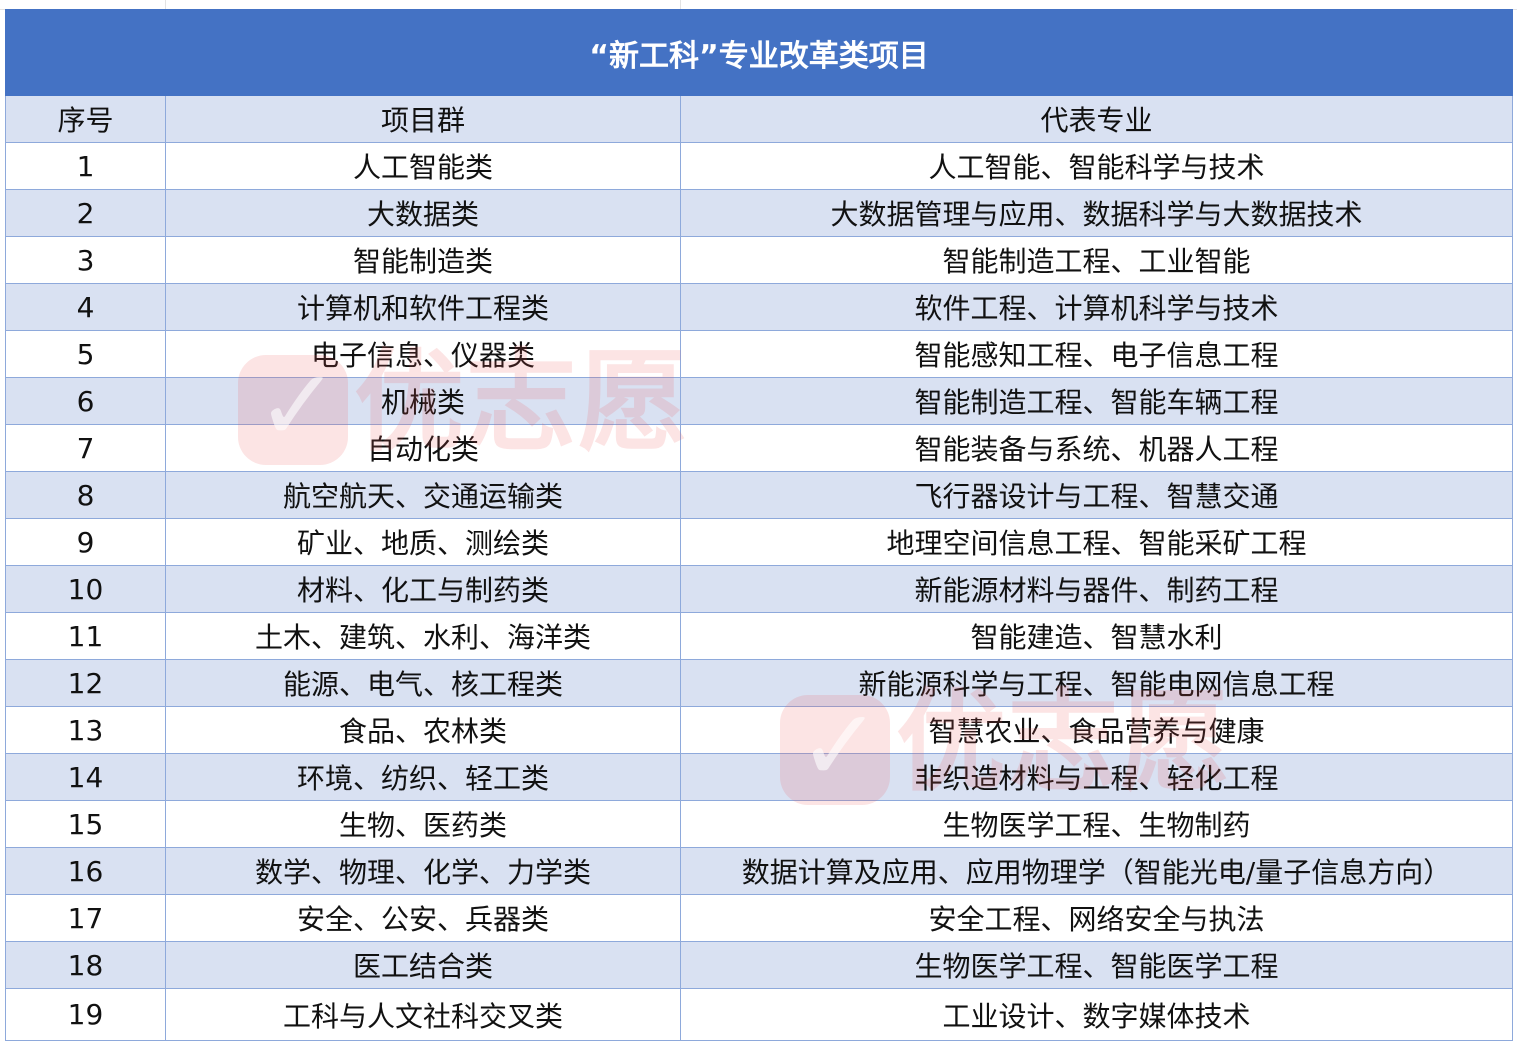 Image resolution: width=1517 pixels, height=1047 pixels. Describe the element at coordinates (85, 777) in the screenshot. I see `cell-index: 14` at that location.